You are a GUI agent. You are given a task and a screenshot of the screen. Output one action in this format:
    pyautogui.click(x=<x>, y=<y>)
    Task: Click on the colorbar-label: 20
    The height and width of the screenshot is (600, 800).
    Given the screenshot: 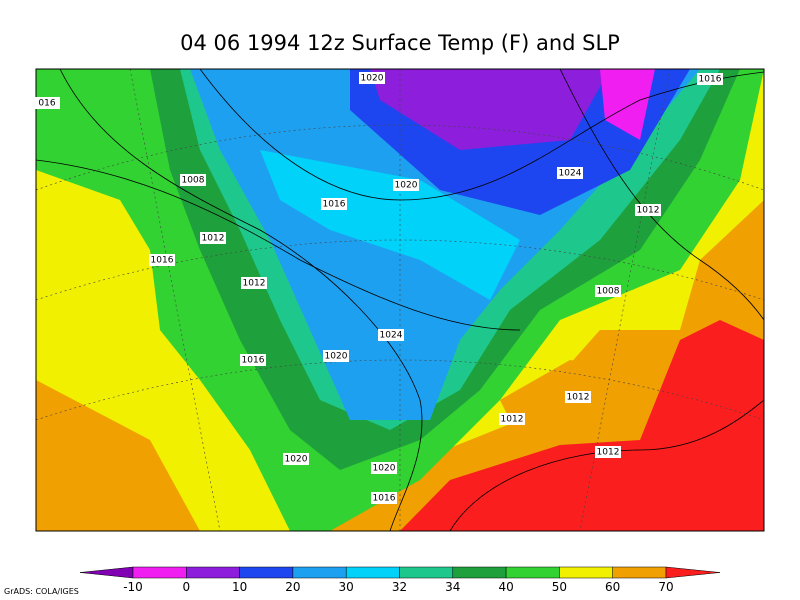 What is the action you would take?
    pyautogui.click(x=292, y=587)
    